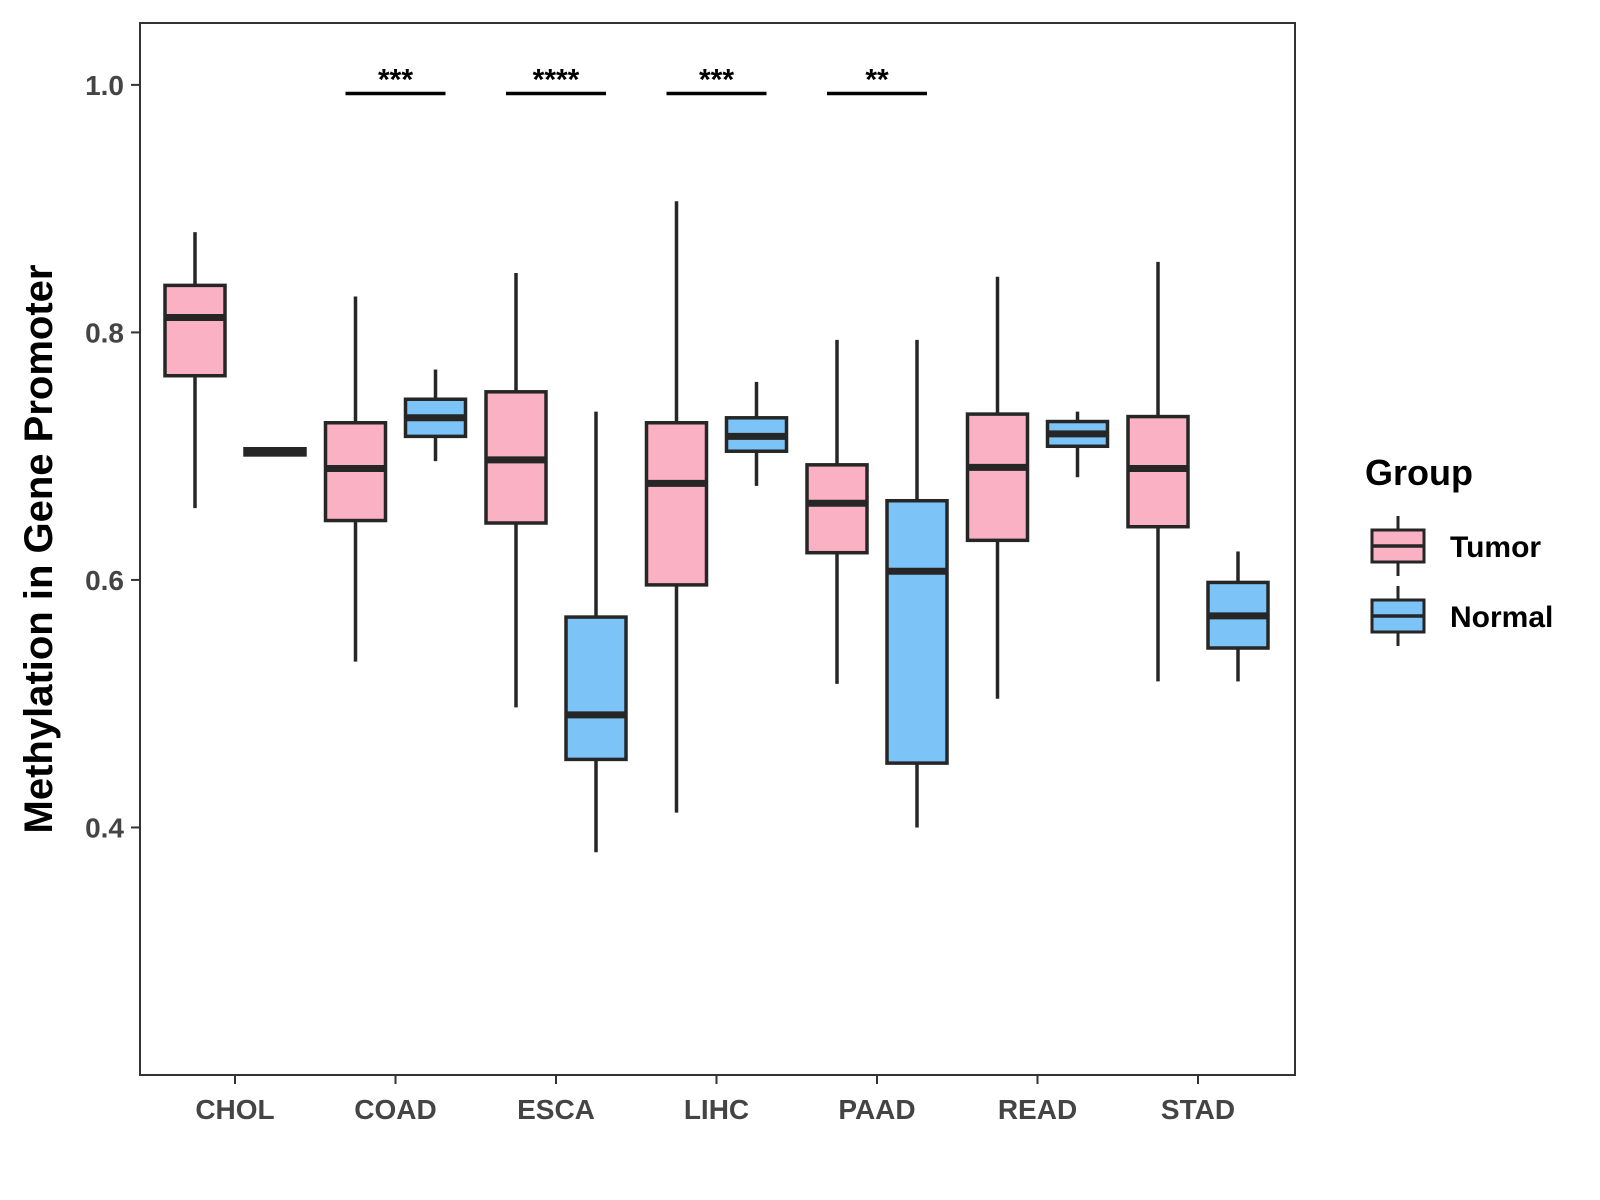  I want to click on box-normal-coad, so click(435, 415).